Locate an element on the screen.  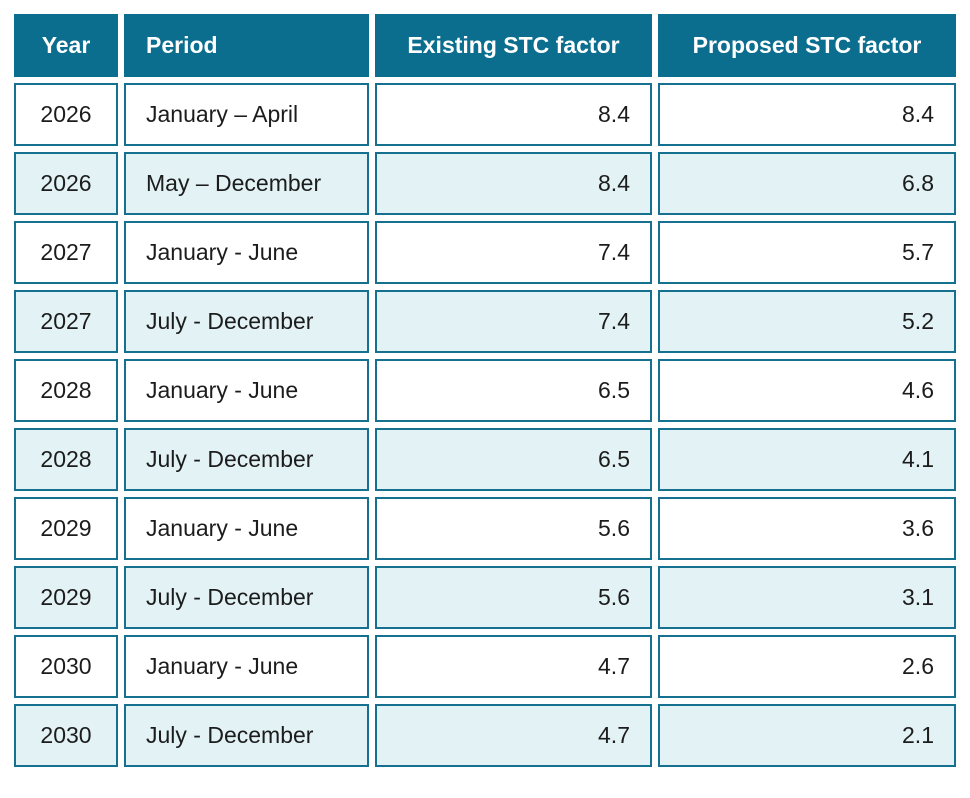
proposed-stc-factor-cell: 5.2 is located at coordinates (807, 321).